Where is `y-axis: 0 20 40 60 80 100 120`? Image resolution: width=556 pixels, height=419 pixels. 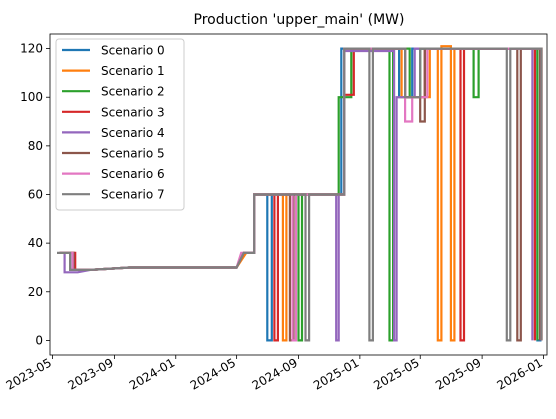 y-axis: 0 20 40 60 80 100 120 is located at coordinates (35, 194).